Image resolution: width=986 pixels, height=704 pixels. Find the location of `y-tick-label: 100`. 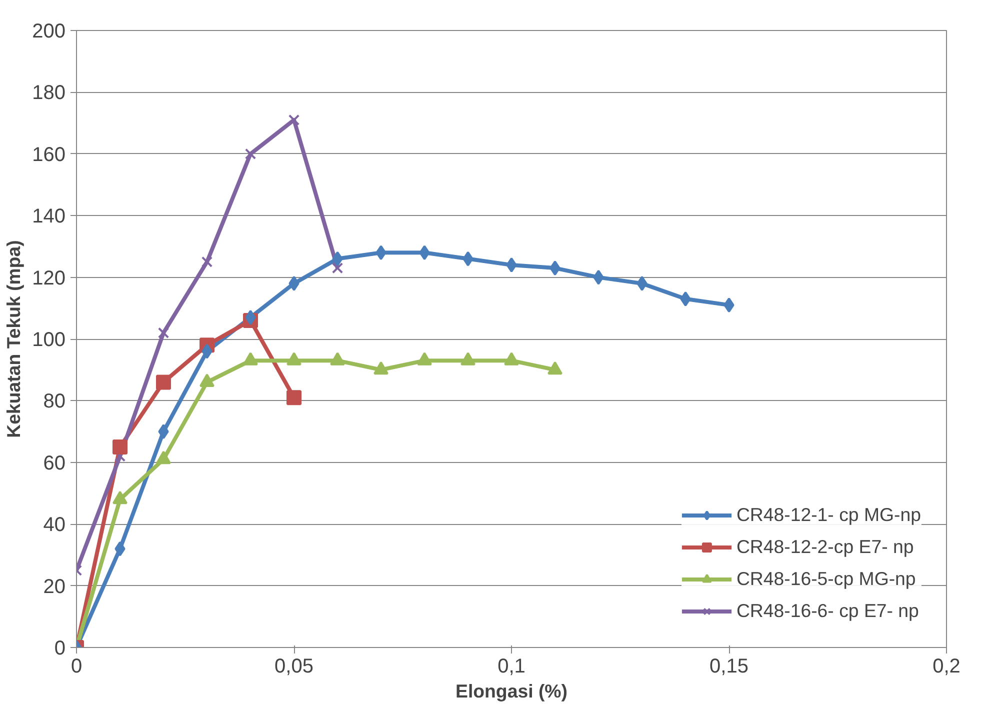

y-tick-label: 100 is located at coordinates (49, 340).